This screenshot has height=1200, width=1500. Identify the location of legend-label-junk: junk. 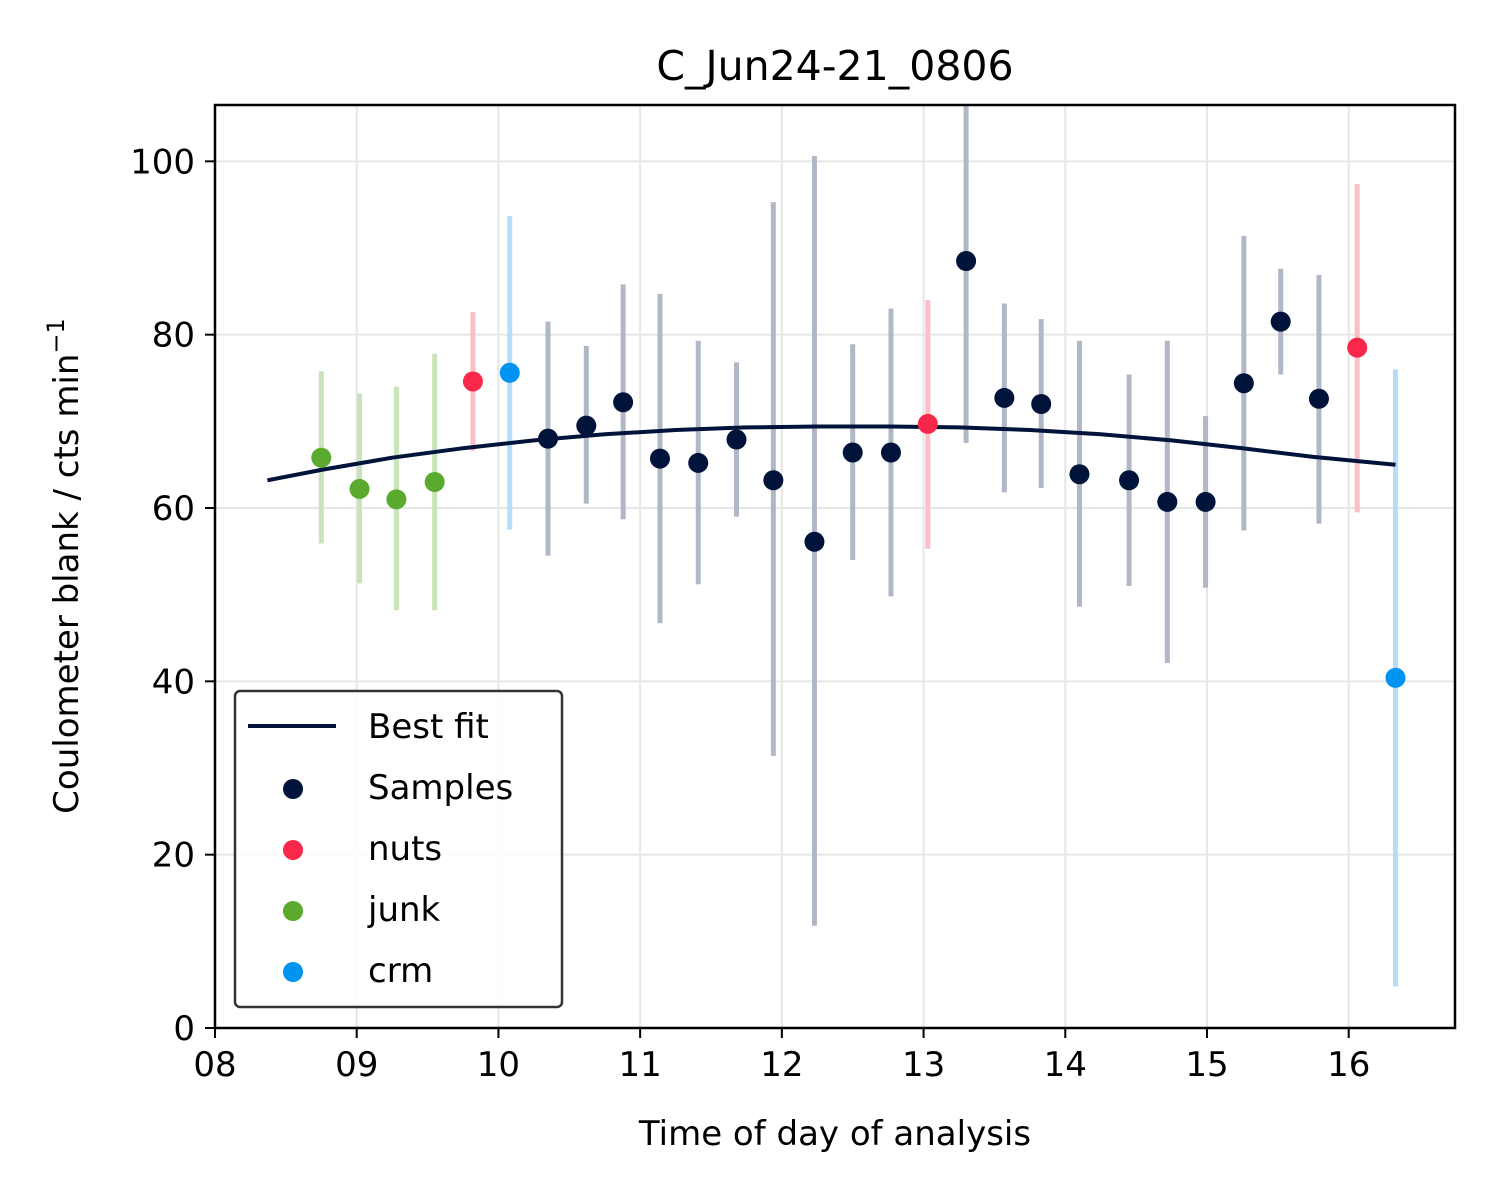
(404, 910).